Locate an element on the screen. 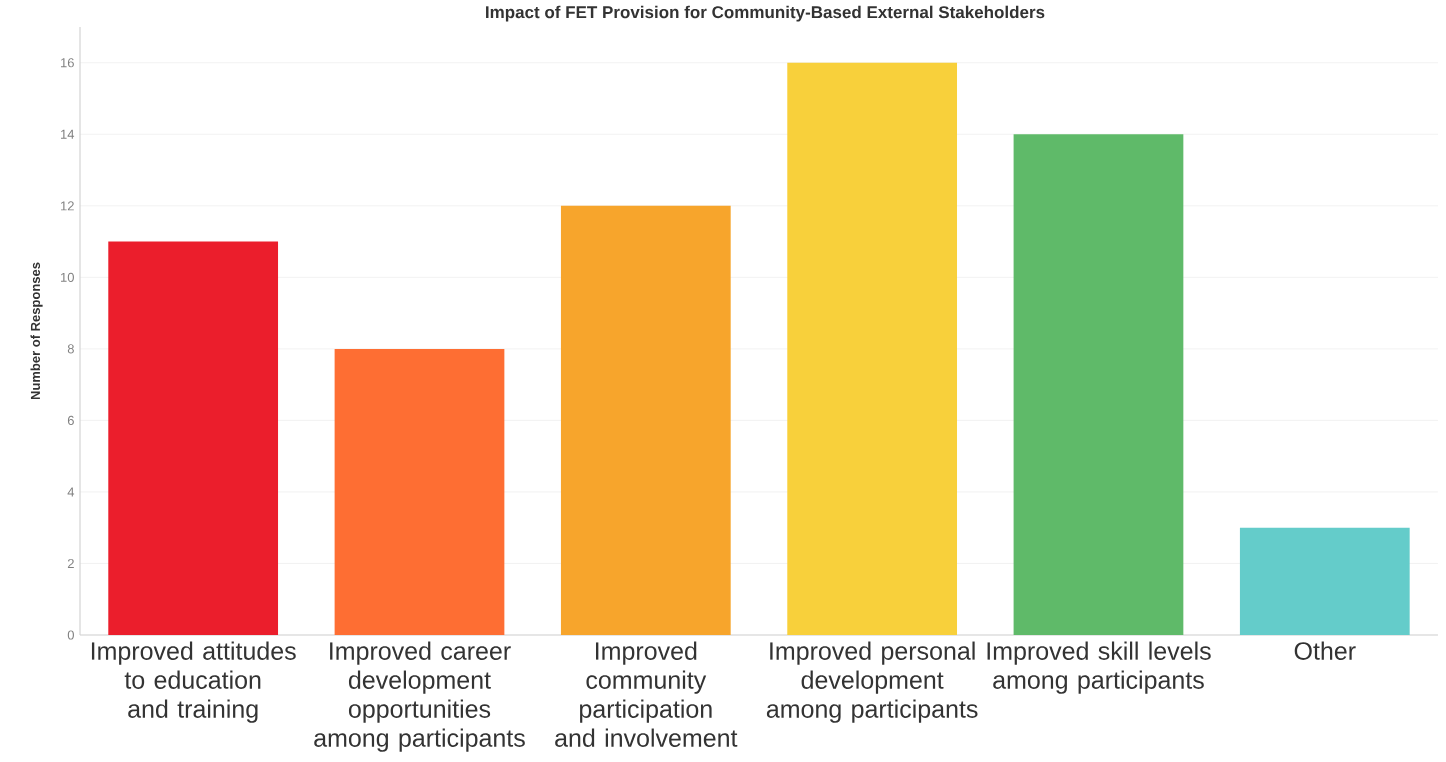  y-tick-label: 12 is located at coordinates (67, 206).